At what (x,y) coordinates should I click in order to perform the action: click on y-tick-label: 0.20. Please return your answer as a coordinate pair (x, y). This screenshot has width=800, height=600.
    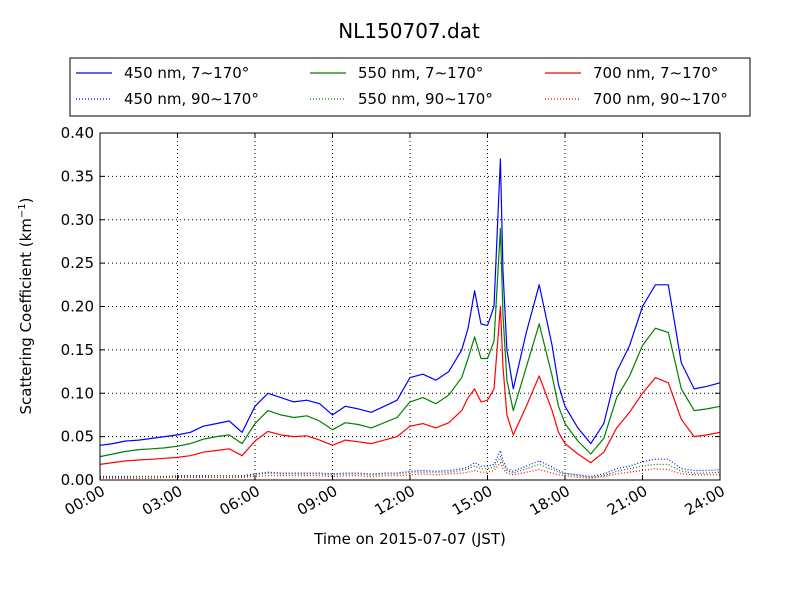
    Looking at the image, I should click on (77, 307).